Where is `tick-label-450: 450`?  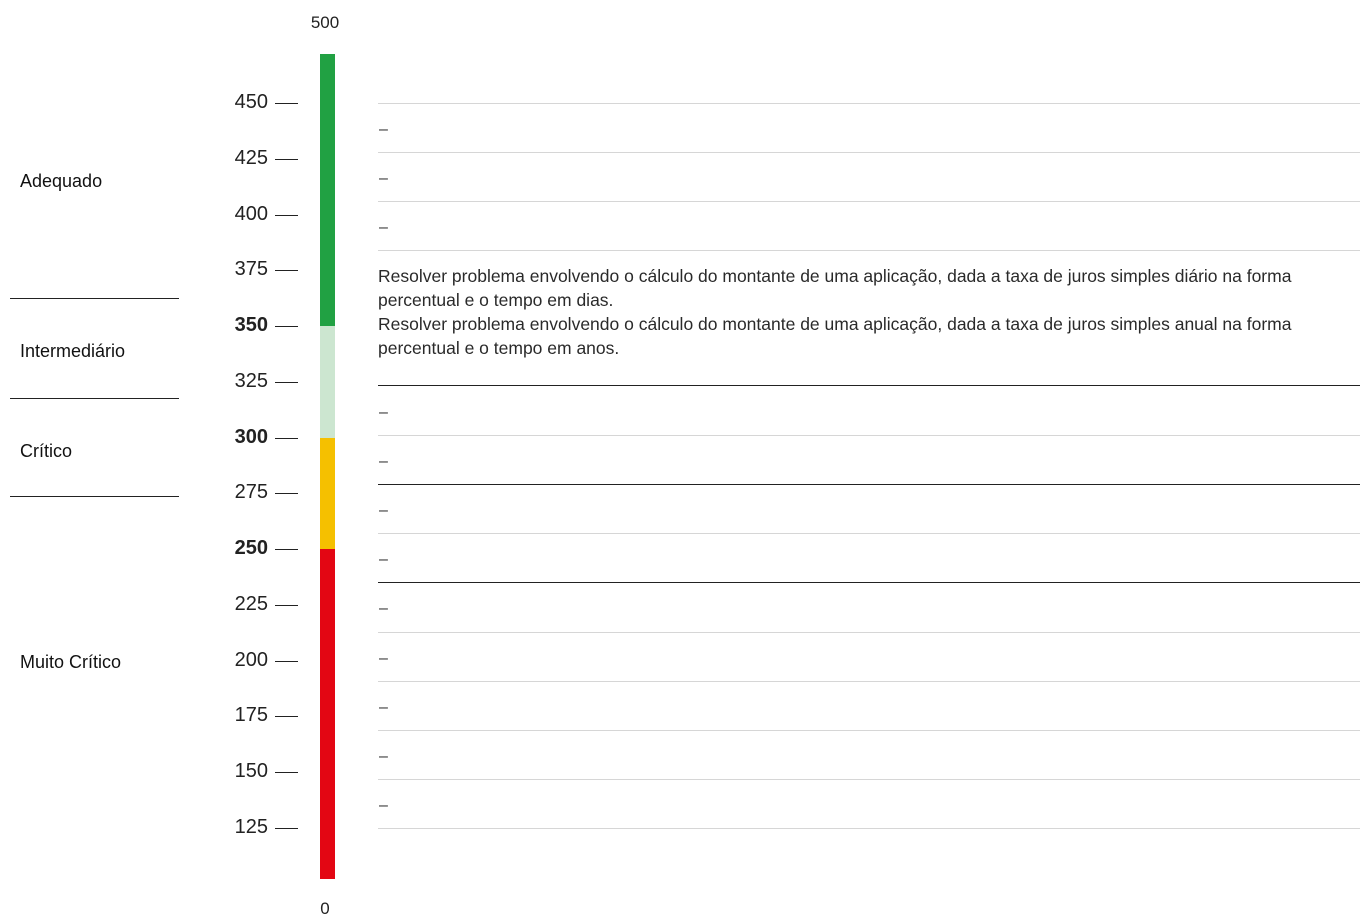 tick-label-450: 450 is located at coordinates (251, 102).